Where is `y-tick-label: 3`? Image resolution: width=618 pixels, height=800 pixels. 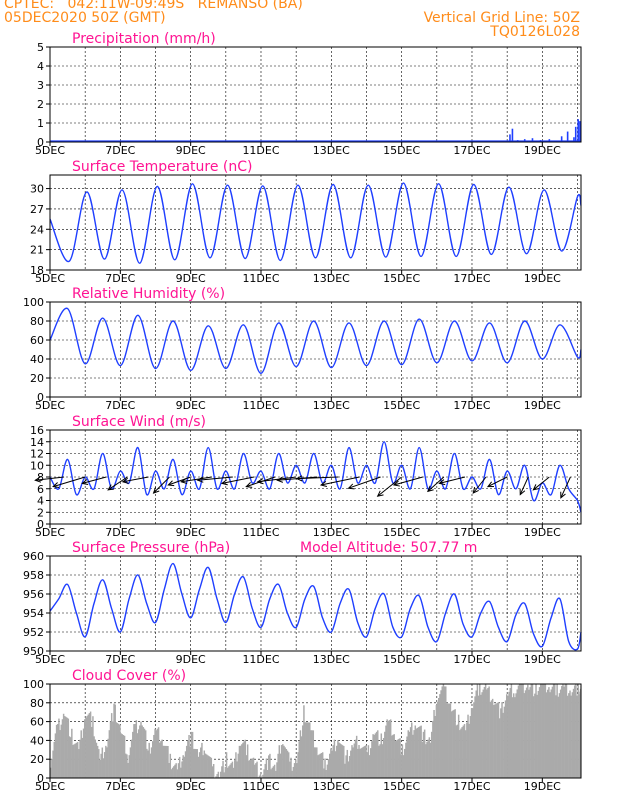
y-tick-label: 3 is located at coordinates (40, 85).